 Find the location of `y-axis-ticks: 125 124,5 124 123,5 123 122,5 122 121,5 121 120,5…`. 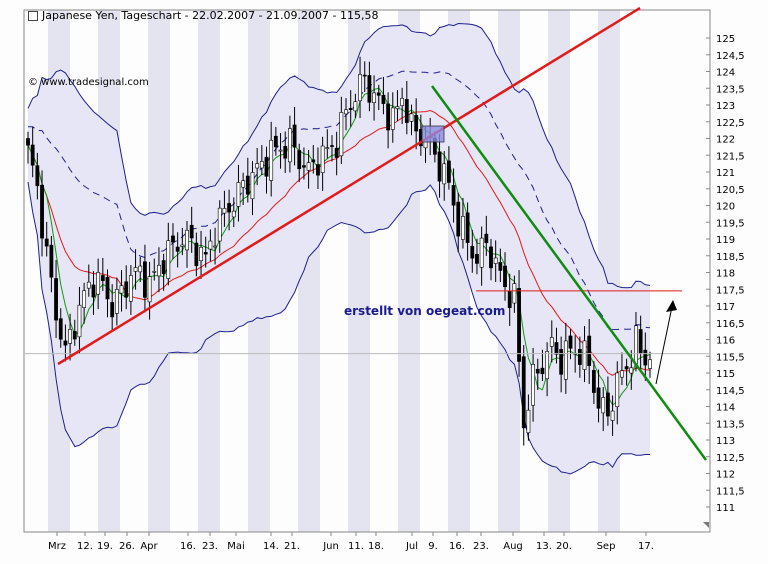

y-axis-ticks: 125 124,5 124 123,5 123 122,5 122 121,5 121 120,5… is located at coordinates (725, 274).